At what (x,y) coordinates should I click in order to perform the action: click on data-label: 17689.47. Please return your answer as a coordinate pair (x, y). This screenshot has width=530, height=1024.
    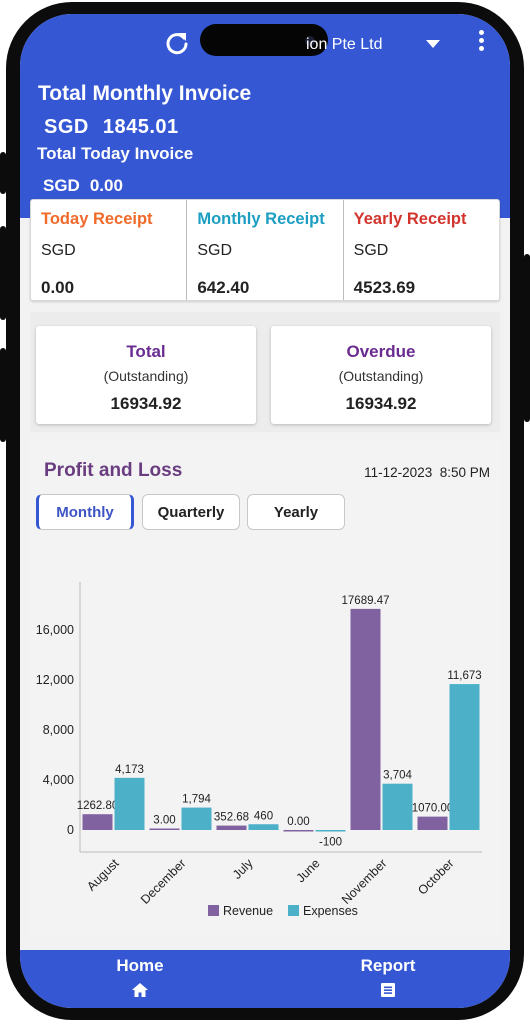
    Looking at the image, I should click on (366, 601).